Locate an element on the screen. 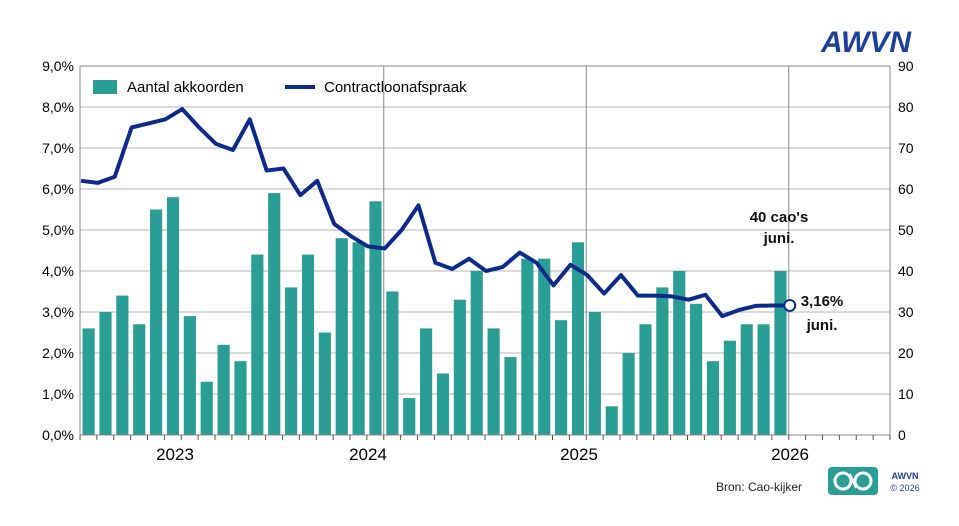 This screenshot has width=959, height=526. awvn-logo: AWVN is located at coordinates (866, 42).